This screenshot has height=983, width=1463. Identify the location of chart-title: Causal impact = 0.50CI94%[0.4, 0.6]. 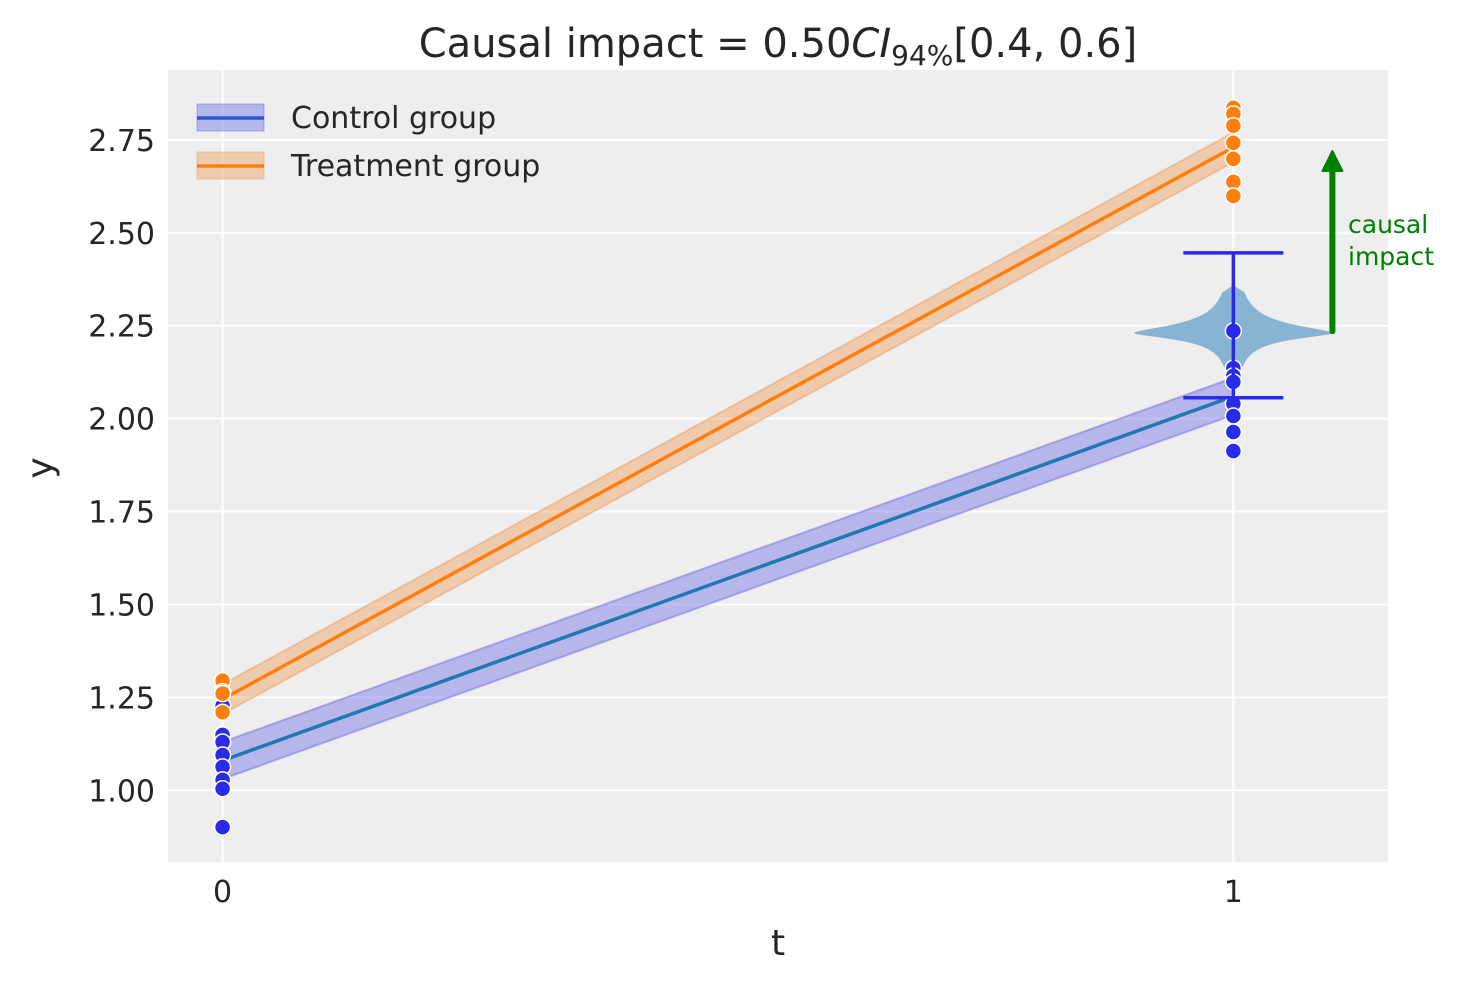
(778, 46).